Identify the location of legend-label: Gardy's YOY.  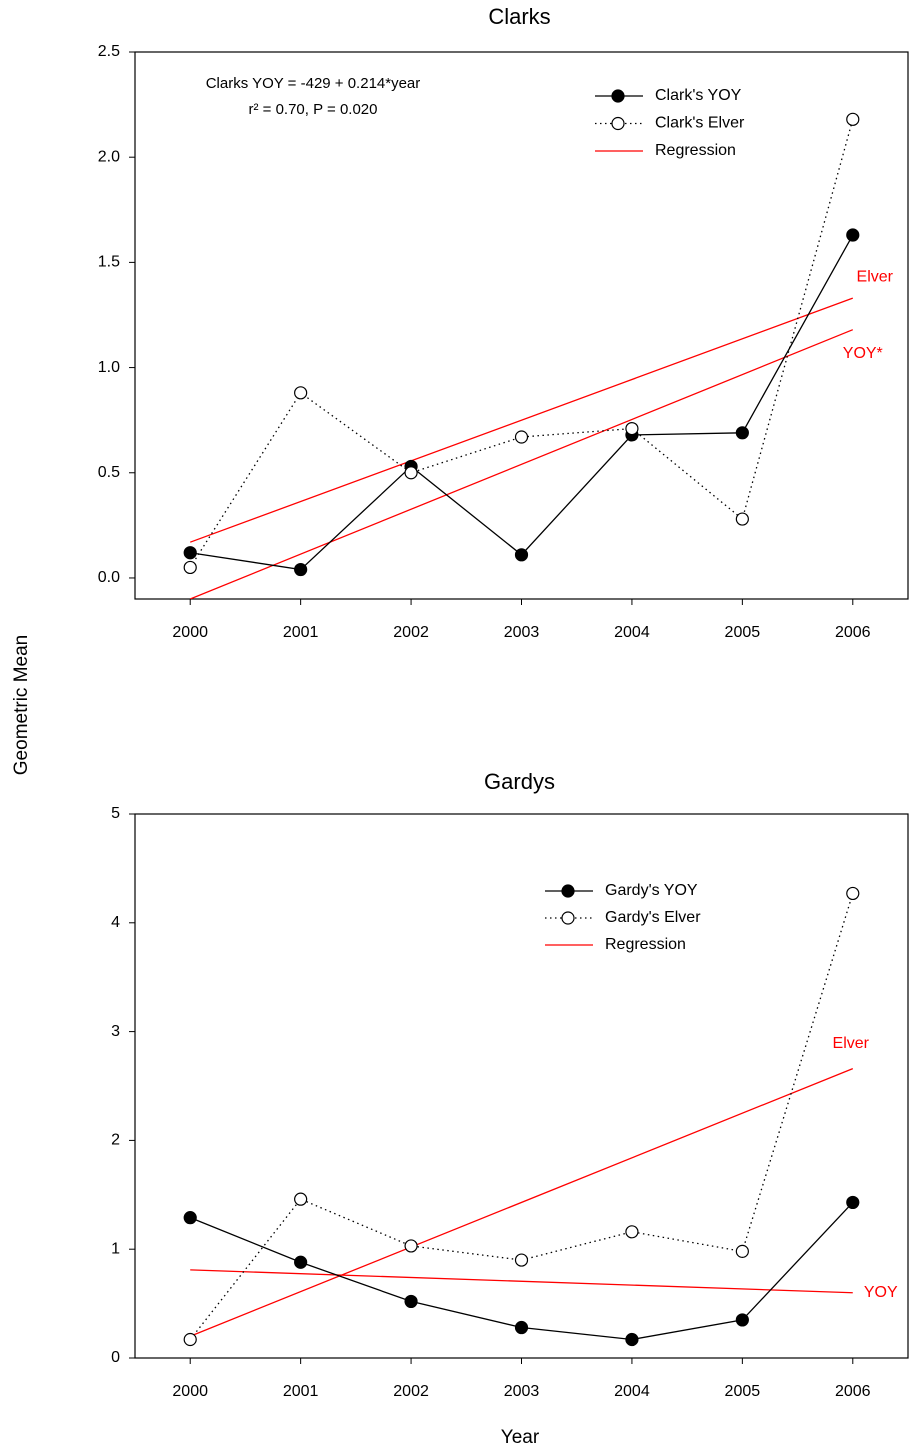
(651, 890).